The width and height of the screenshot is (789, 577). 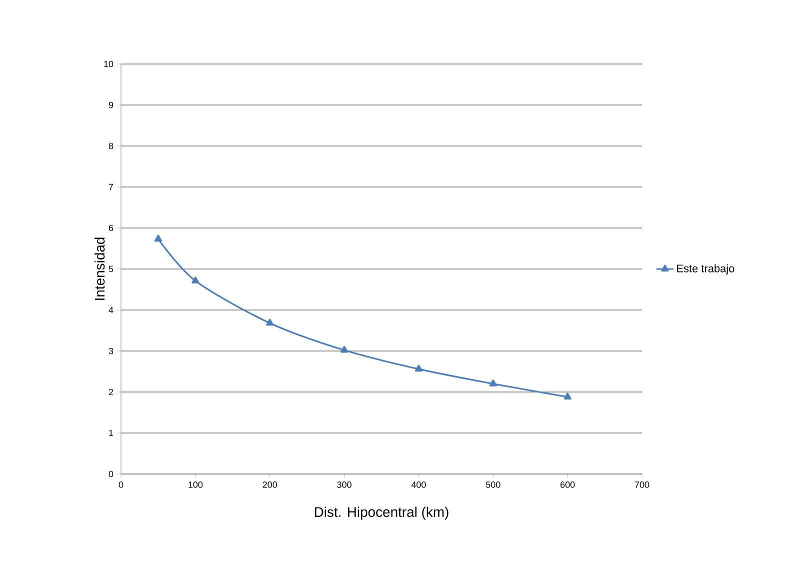 I want to click on y-tick-label: 0, so click(x=111, y=474).